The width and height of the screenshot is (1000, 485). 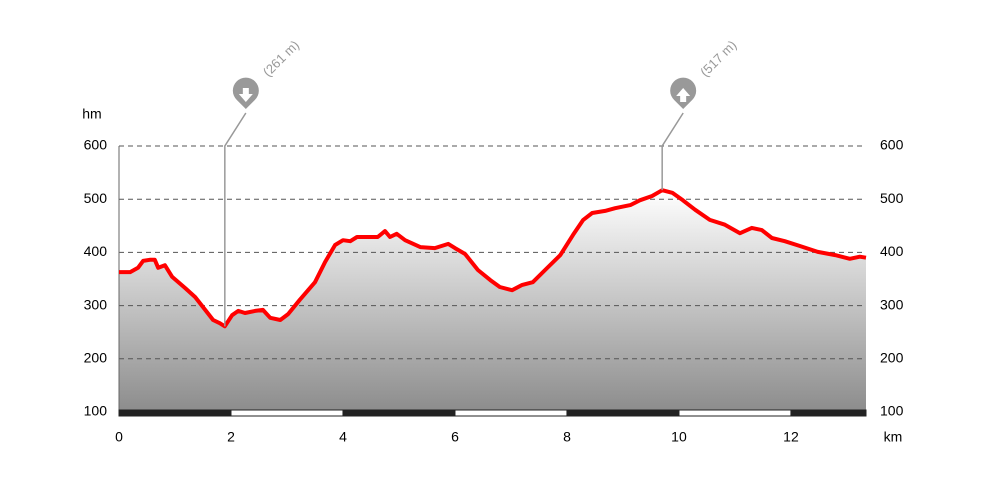 I want to click on y2-tick-label: 400, so click(x=892, y=251).